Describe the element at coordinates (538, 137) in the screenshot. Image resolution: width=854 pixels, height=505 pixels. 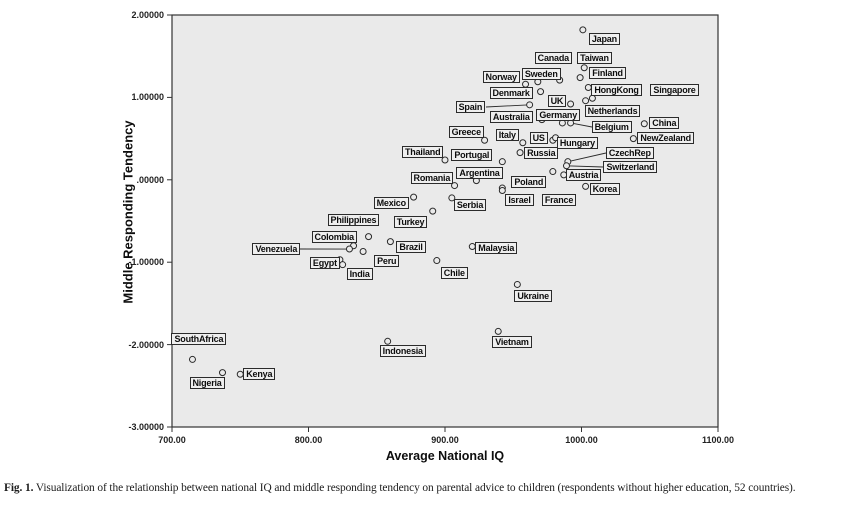
I see `country-label: US` at that location.